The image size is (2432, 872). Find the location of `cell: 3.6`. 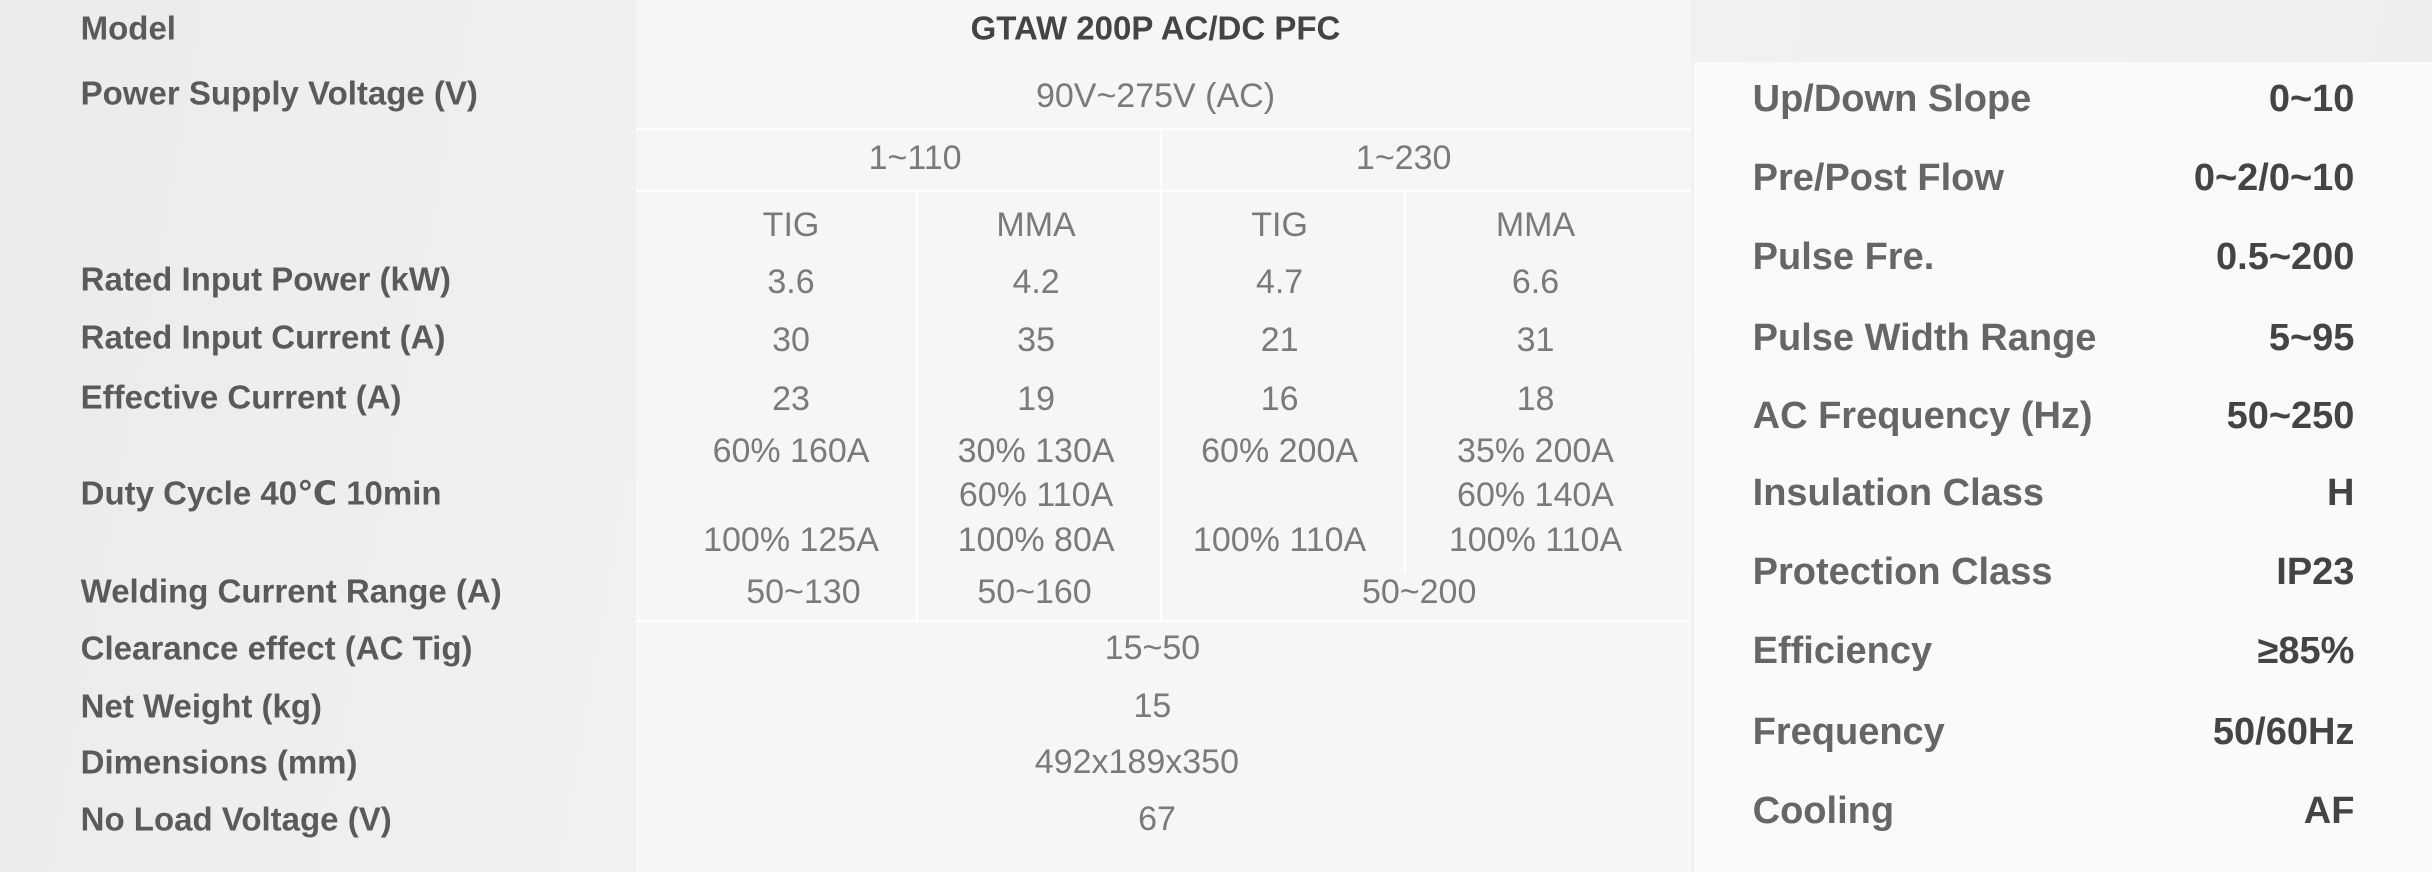

cell: 3.6 is located at coordinates (791, 282).